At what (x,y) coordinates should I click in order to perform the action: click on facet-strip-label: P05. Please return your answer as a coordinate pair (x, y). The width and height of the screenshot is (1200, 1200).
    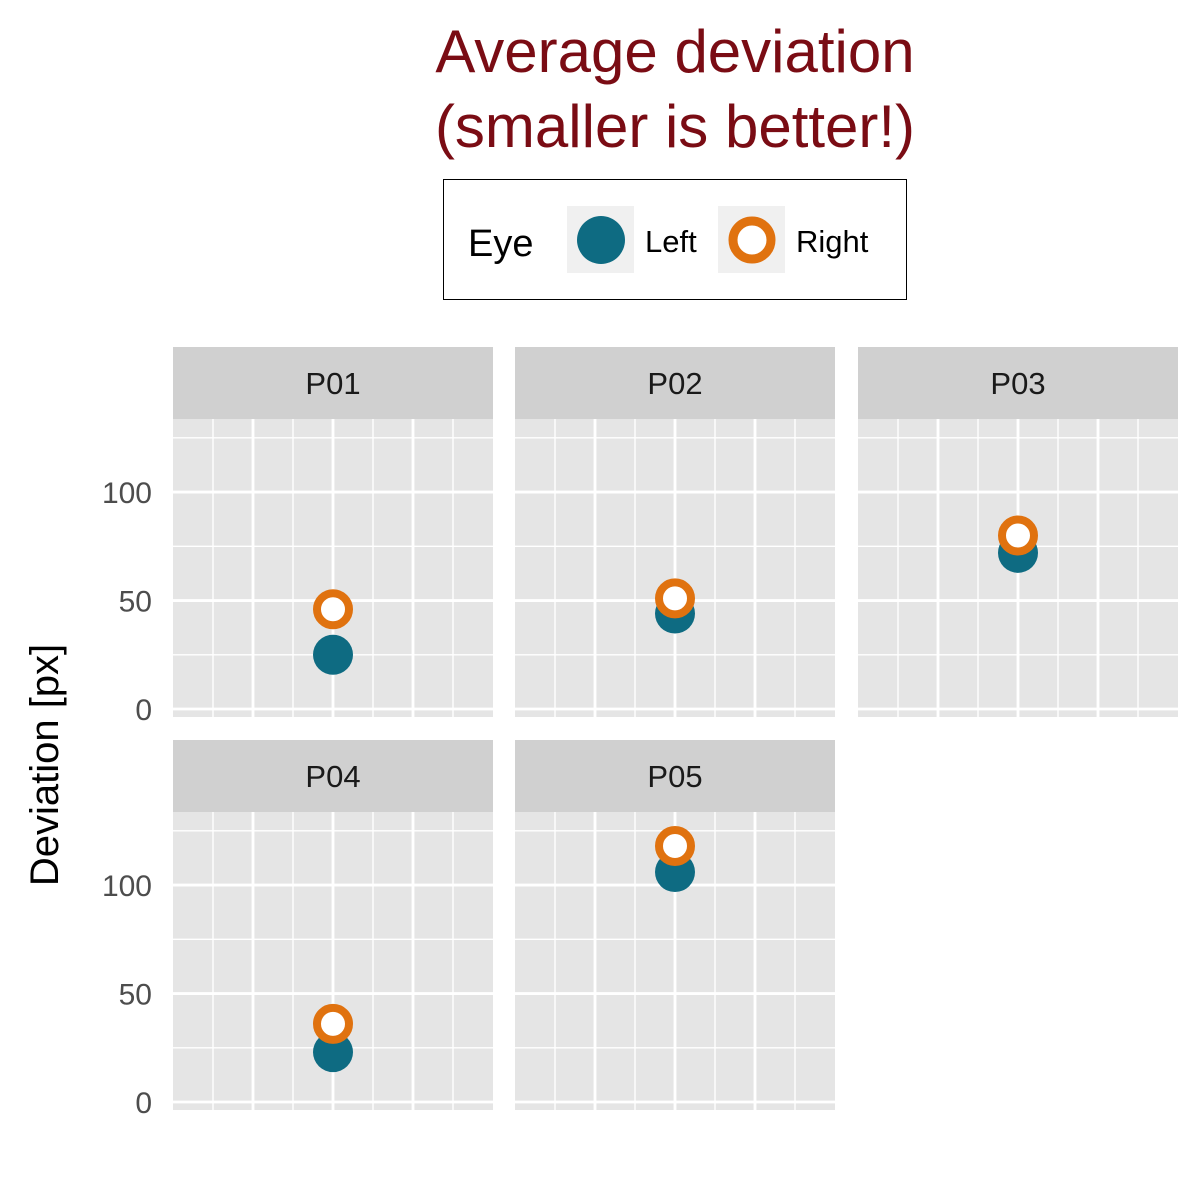
    Looking at the image, I should click on (674, 776).